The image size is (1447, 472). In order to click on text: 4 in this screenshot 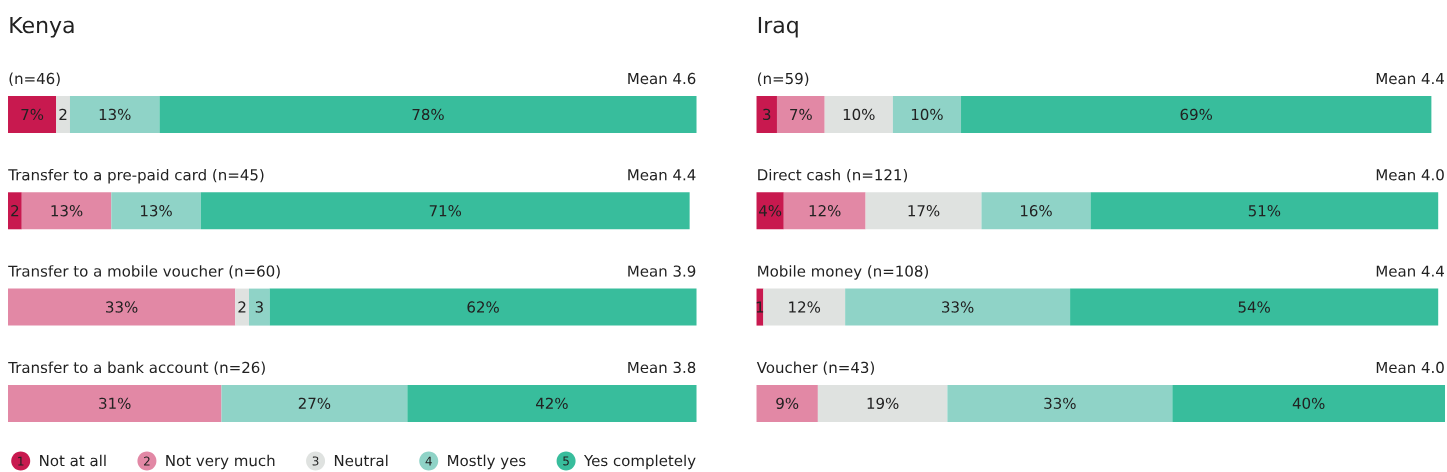, I will do `click(428, 461)`.